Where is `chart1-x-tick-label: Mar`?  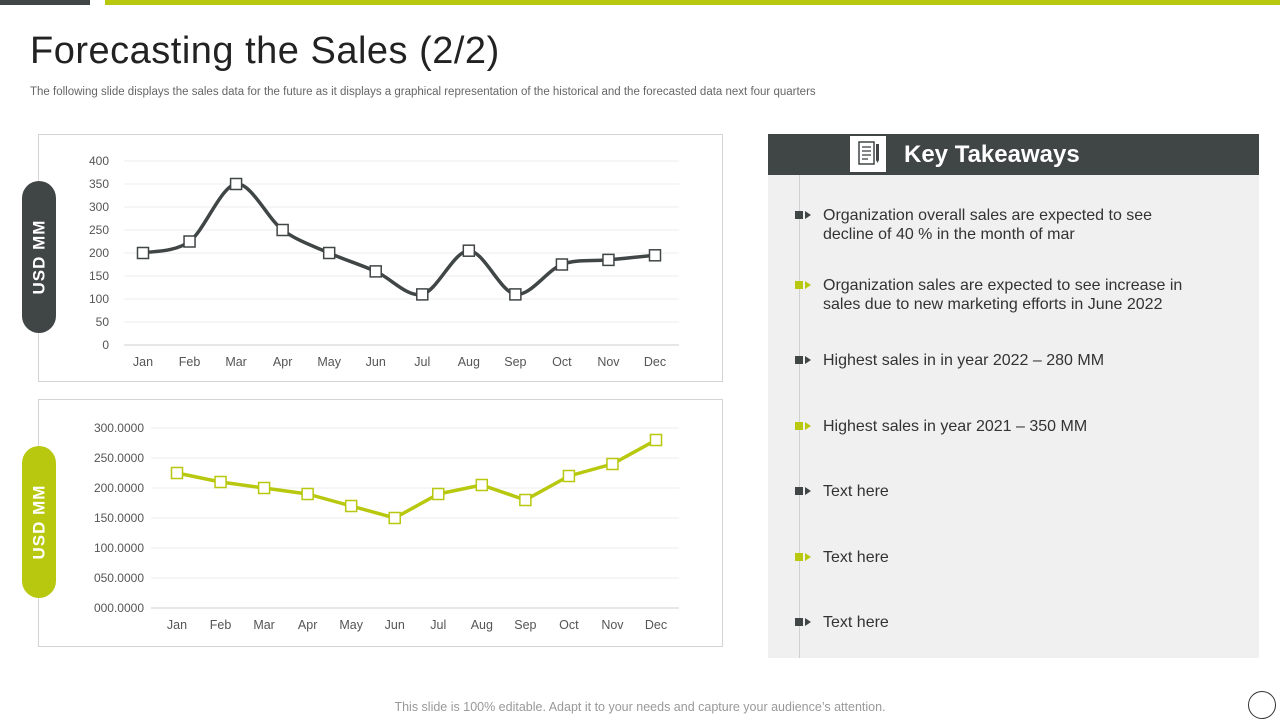
chart1-x-tick-label: Mar is located at coordinates (236, 362).